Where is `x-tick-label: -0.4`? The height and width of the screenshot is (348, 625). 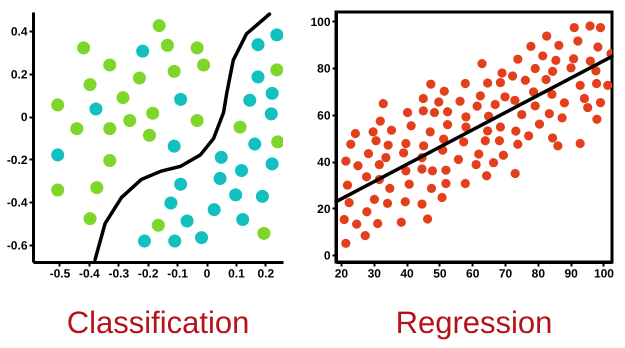
x-tick-label: -0.4 is located at coordinates (89, 273).